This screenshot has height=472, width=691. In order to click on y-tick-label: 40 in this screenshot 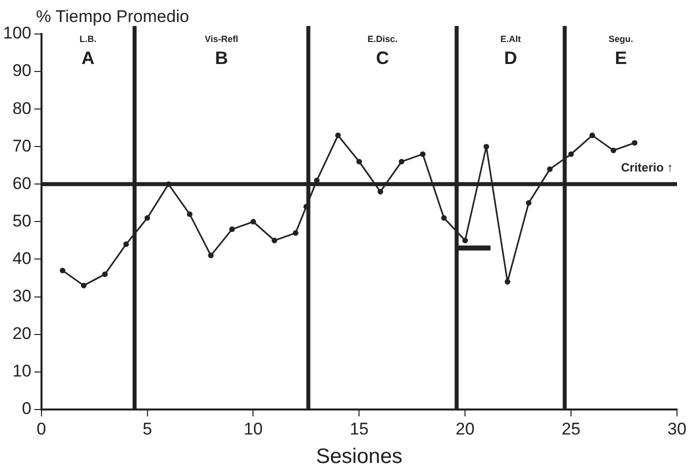, I will do `click(22, 258)`.